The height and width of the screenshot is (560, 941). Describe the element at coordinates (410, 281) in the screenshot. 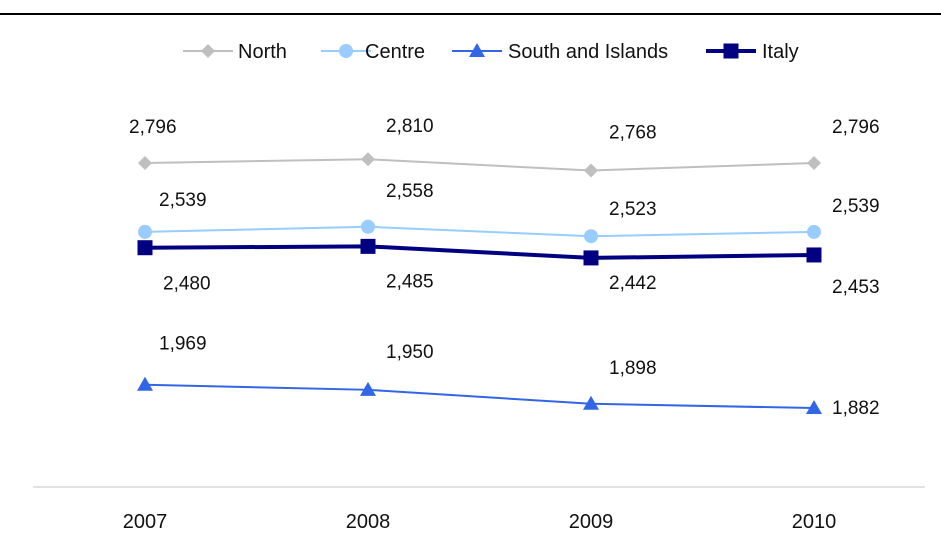

I see `data-label-italy-2008: 2,485` at that location.